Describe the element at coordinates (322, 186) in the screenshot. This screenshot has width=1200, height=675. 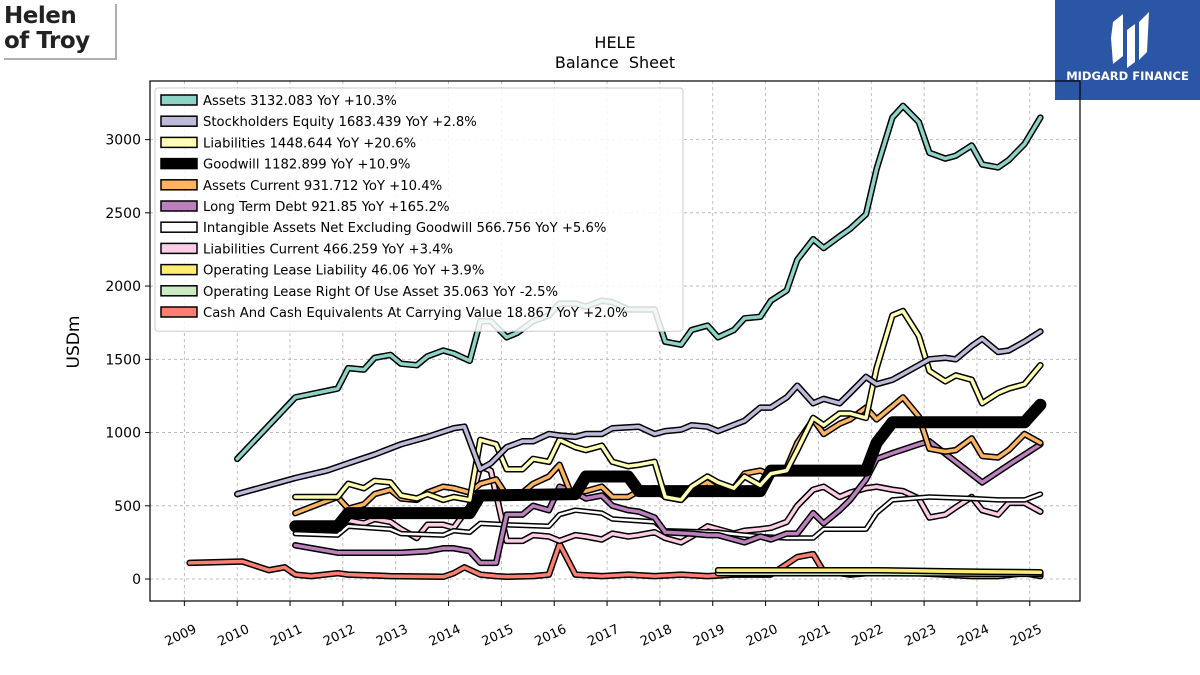
I see `legend-entry-assets-current: Assets Current 931.712 YoY +10.4%` at that location.